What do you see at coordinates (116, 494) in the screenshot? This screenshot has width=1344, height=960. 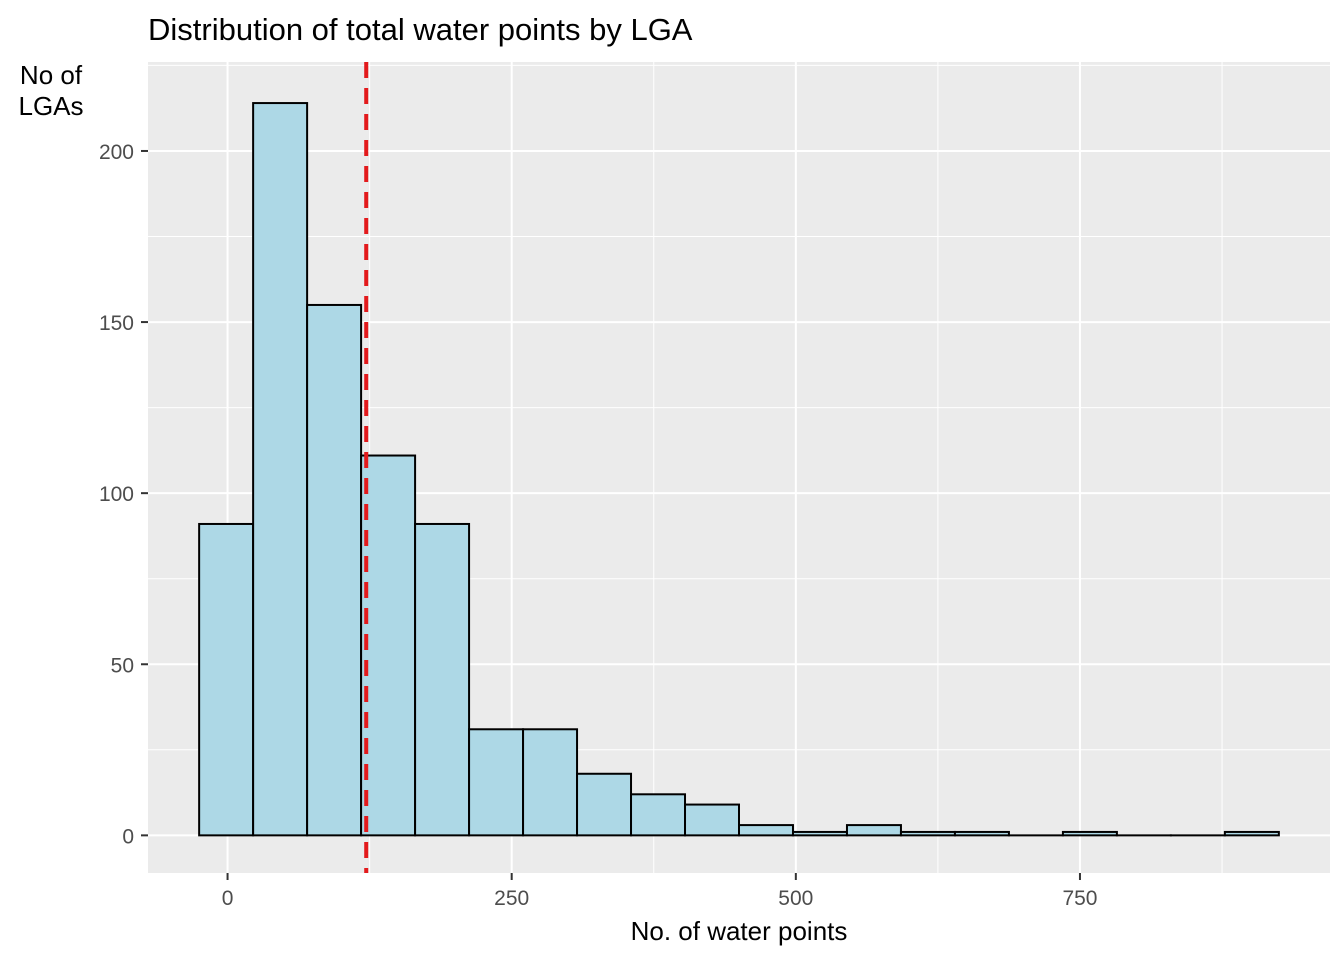 I see `y-tick-label: 100` at bounding box center [116, 494].